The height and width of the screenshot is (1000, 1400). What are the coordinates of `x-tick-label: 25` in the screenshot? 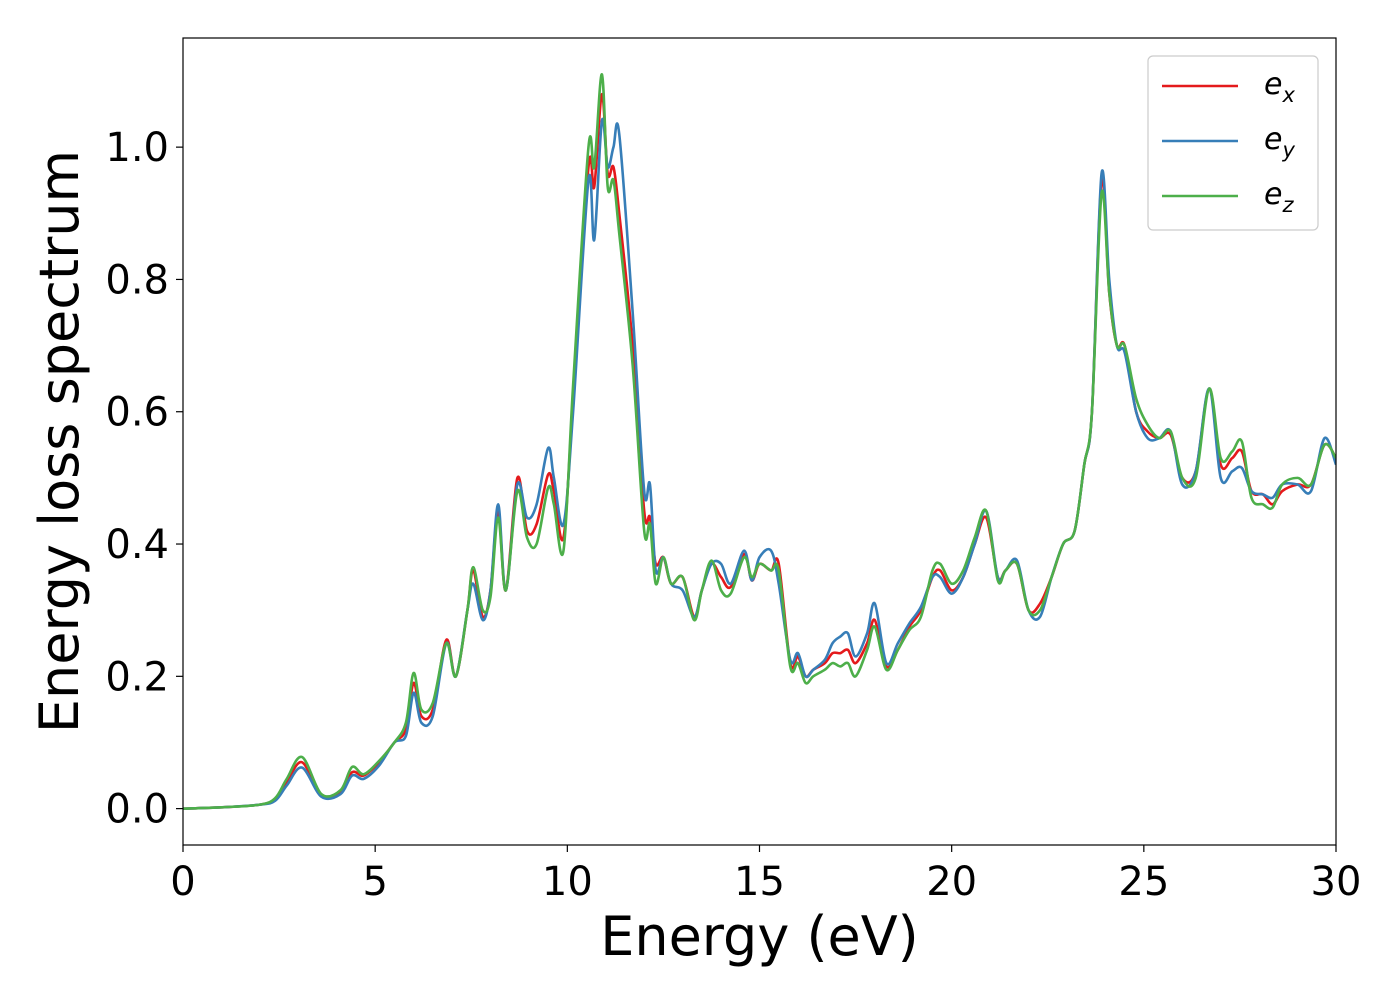 It's located at (1143, 882).